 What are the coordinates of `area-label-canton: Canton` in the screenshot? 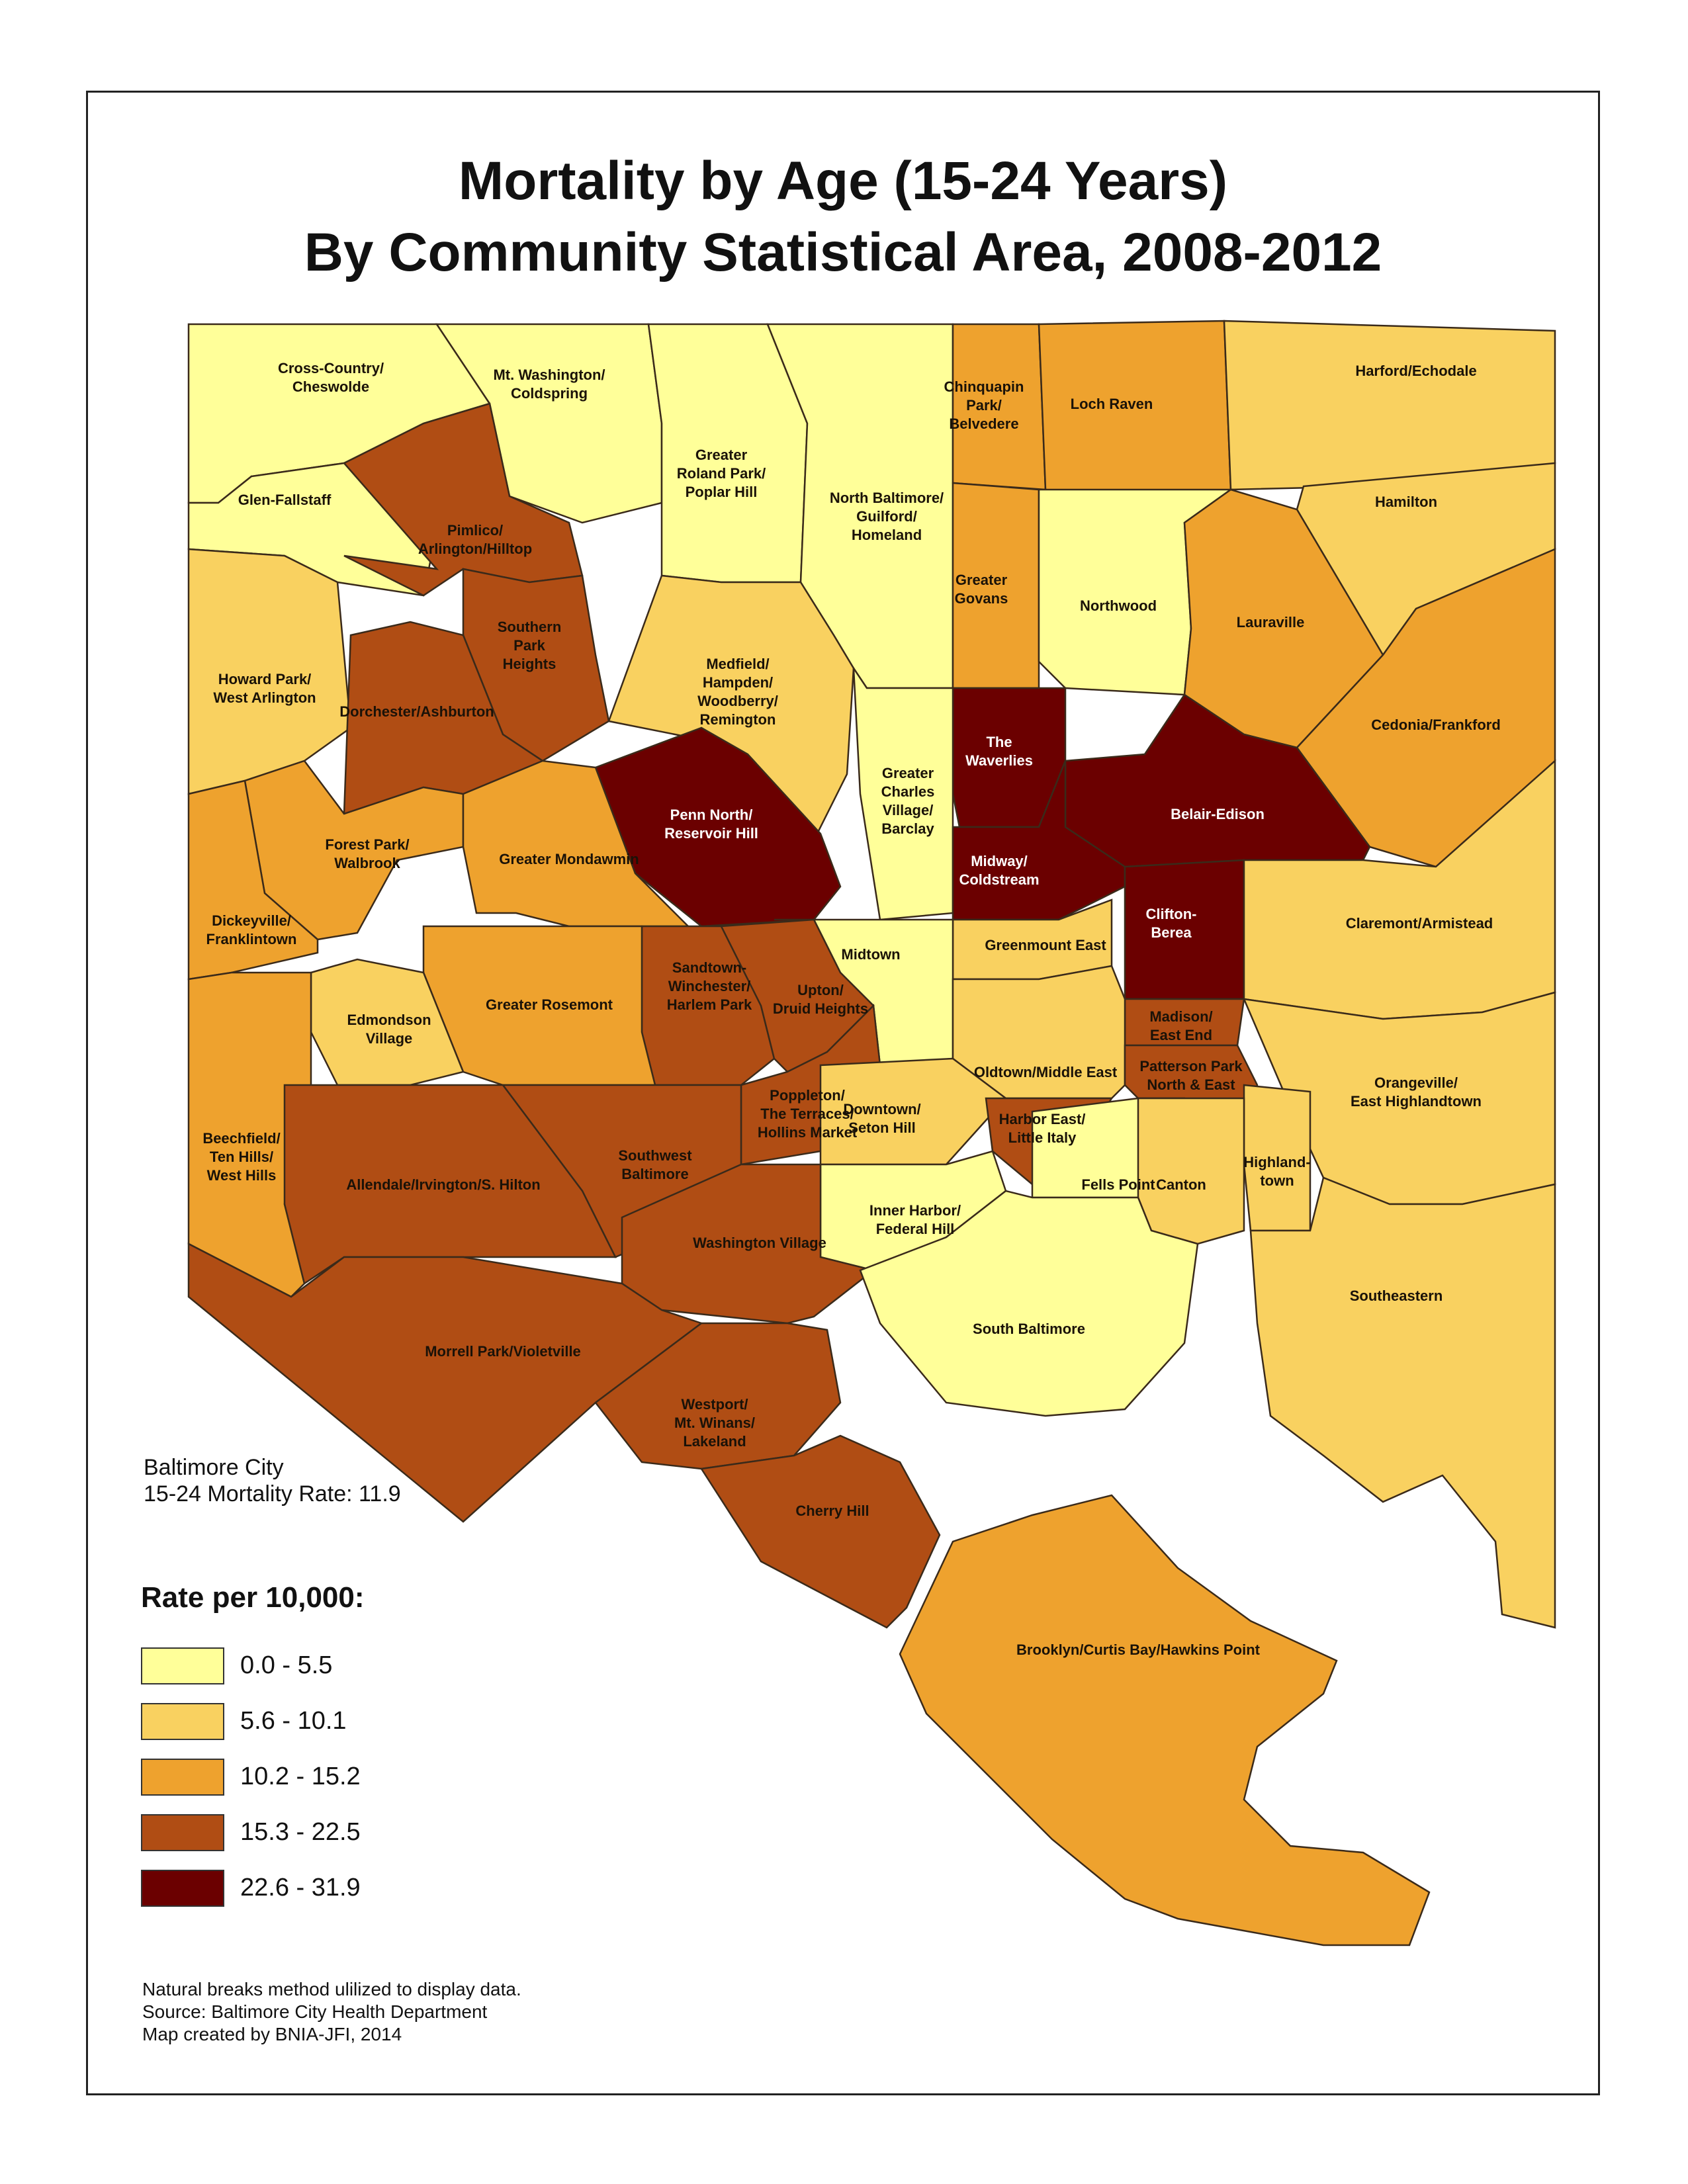 It's located at (1181, 1185).